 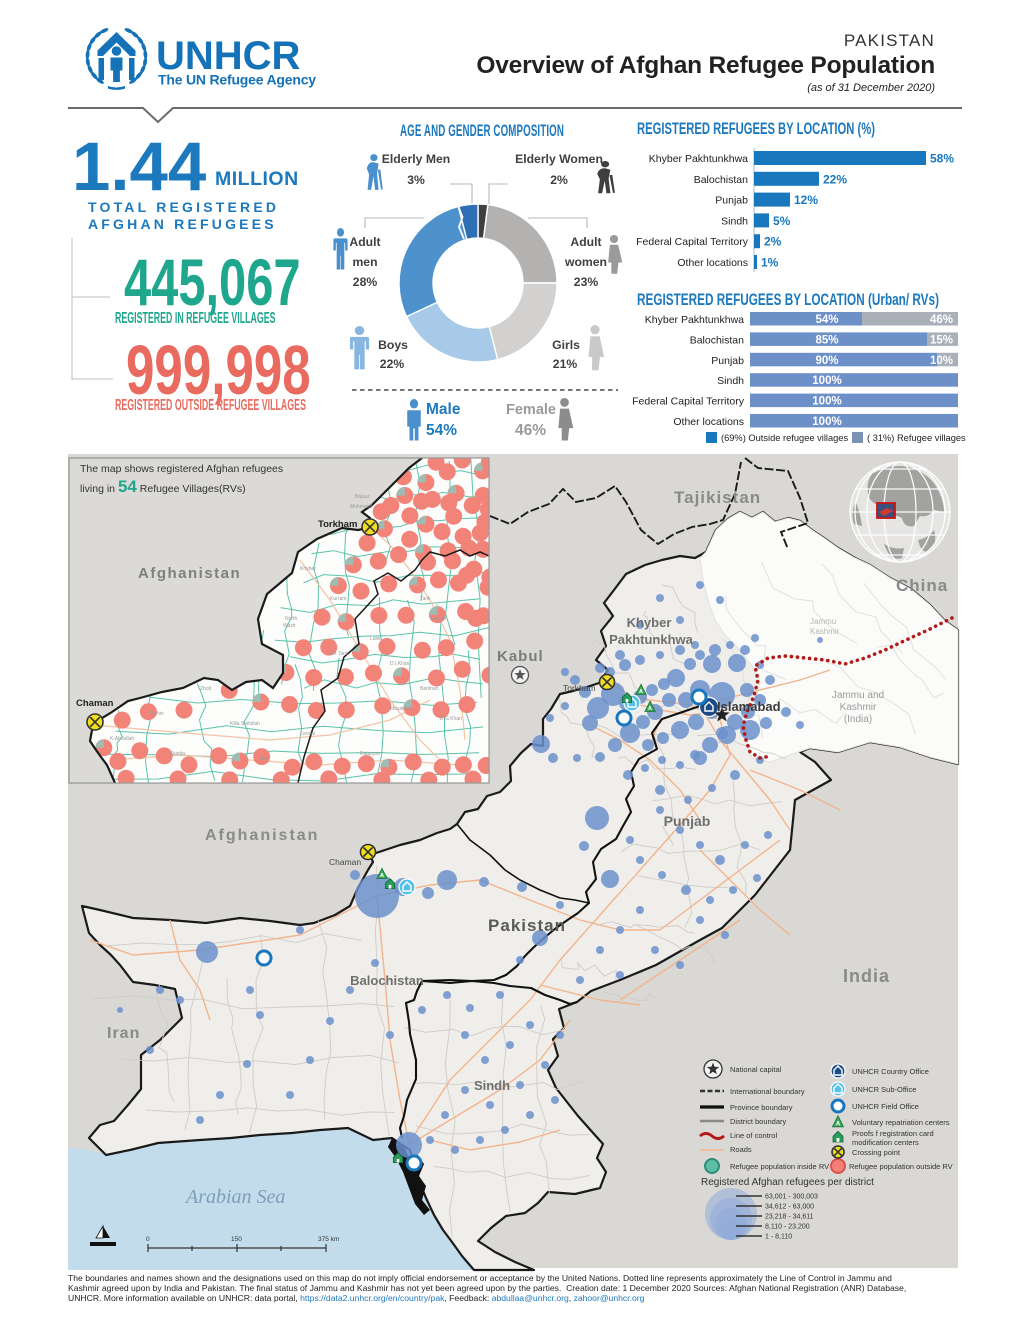 I want to click on svg-text: Islamabad, so click(x=749, y=706).